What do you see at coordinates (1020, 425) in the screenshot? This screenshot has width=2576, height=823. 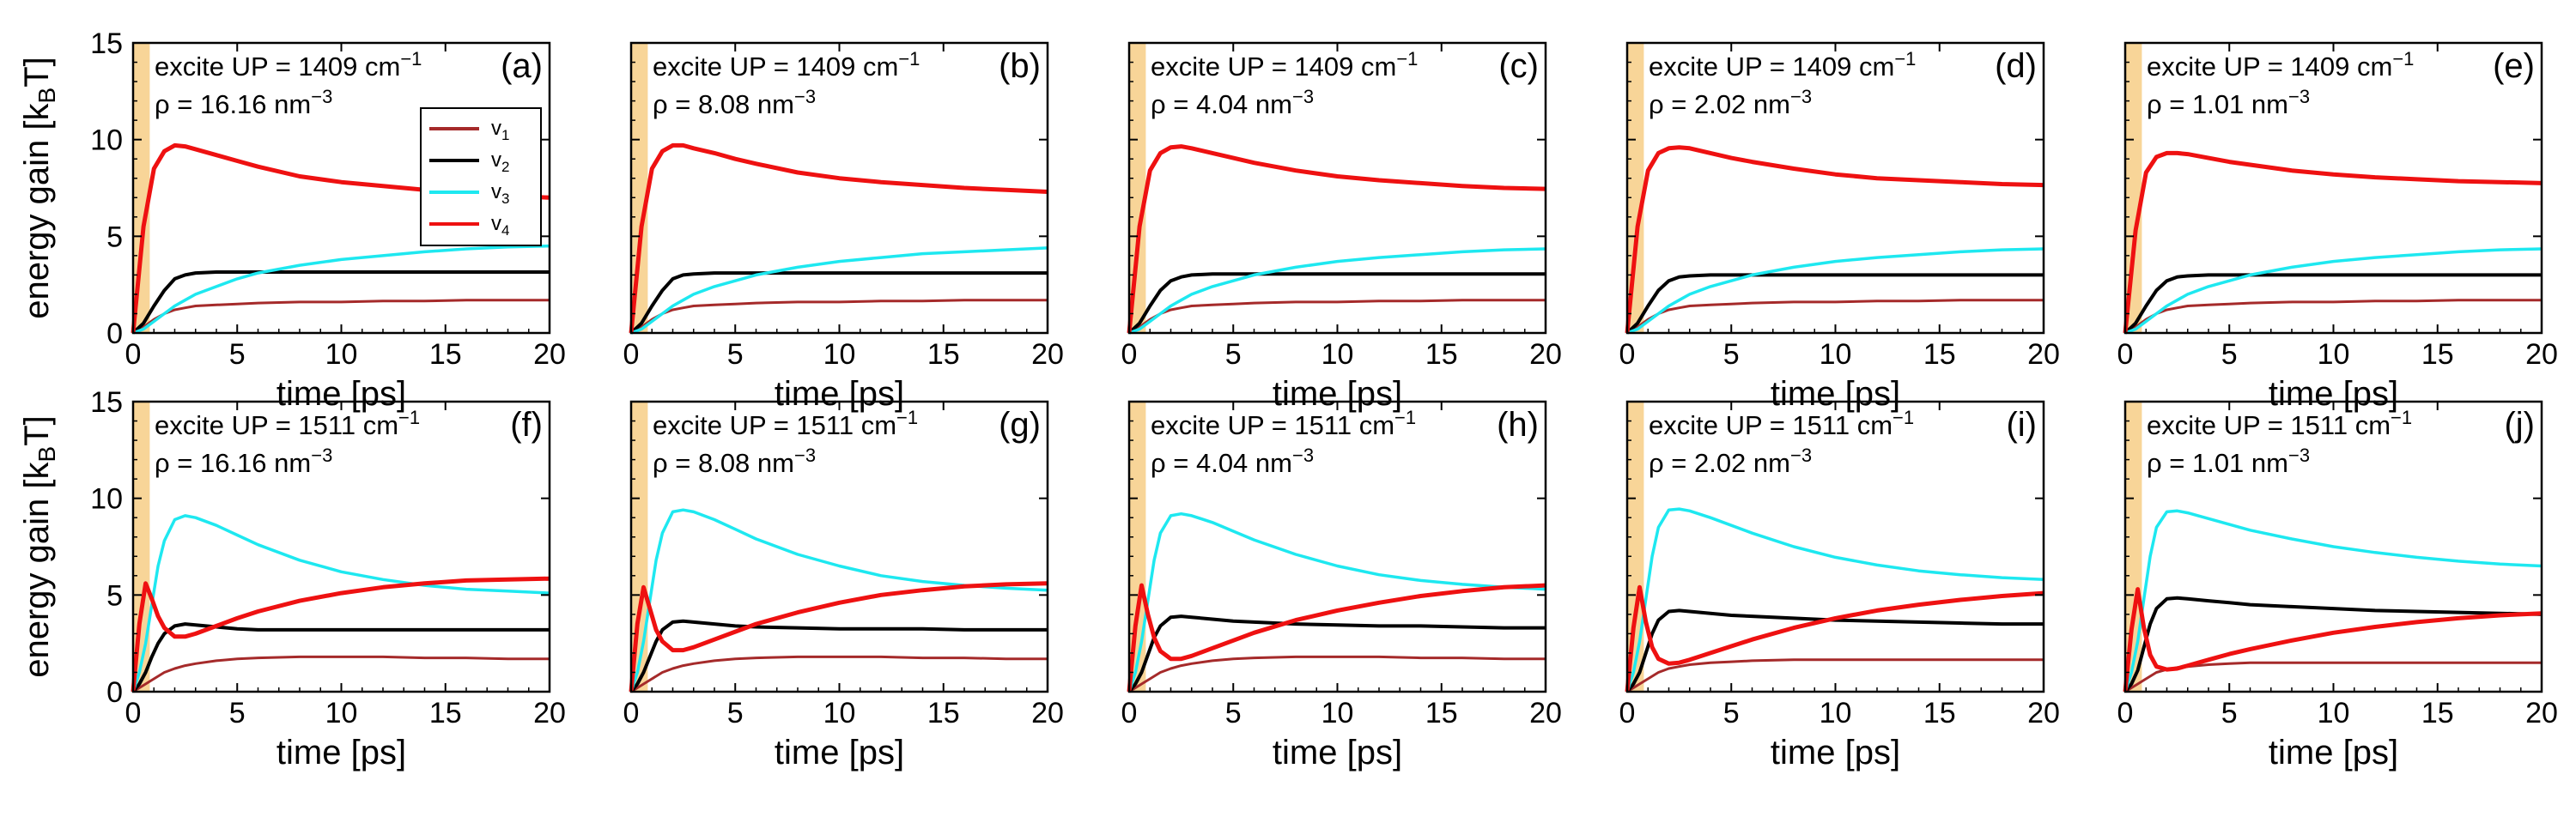 I see `panel-letter: (g)` at bounding box center [1020, 425].